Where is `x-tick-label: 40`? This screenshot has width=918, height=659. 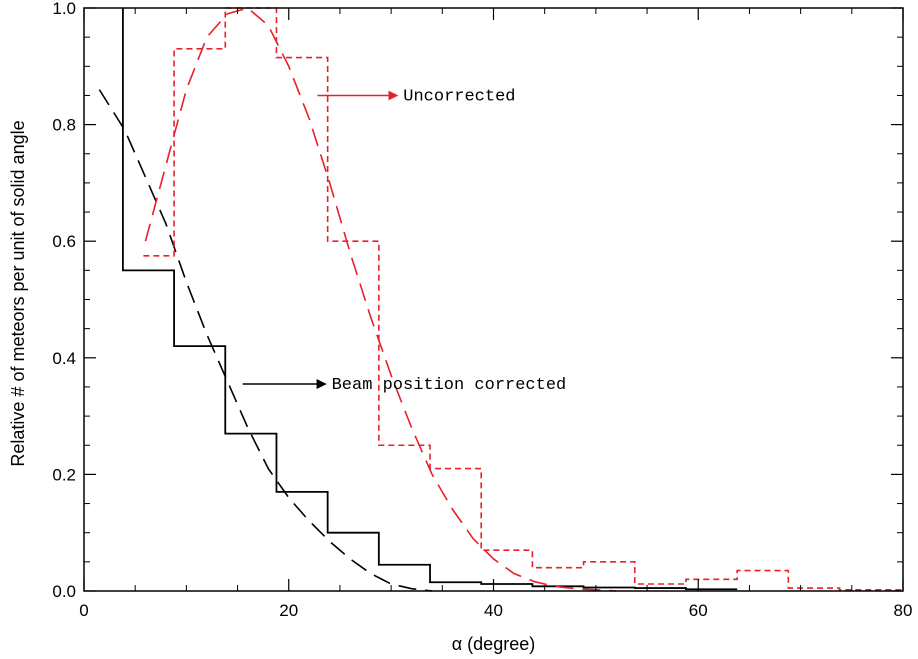 x-tick-label: 40 is located at coordinates (493, 610).